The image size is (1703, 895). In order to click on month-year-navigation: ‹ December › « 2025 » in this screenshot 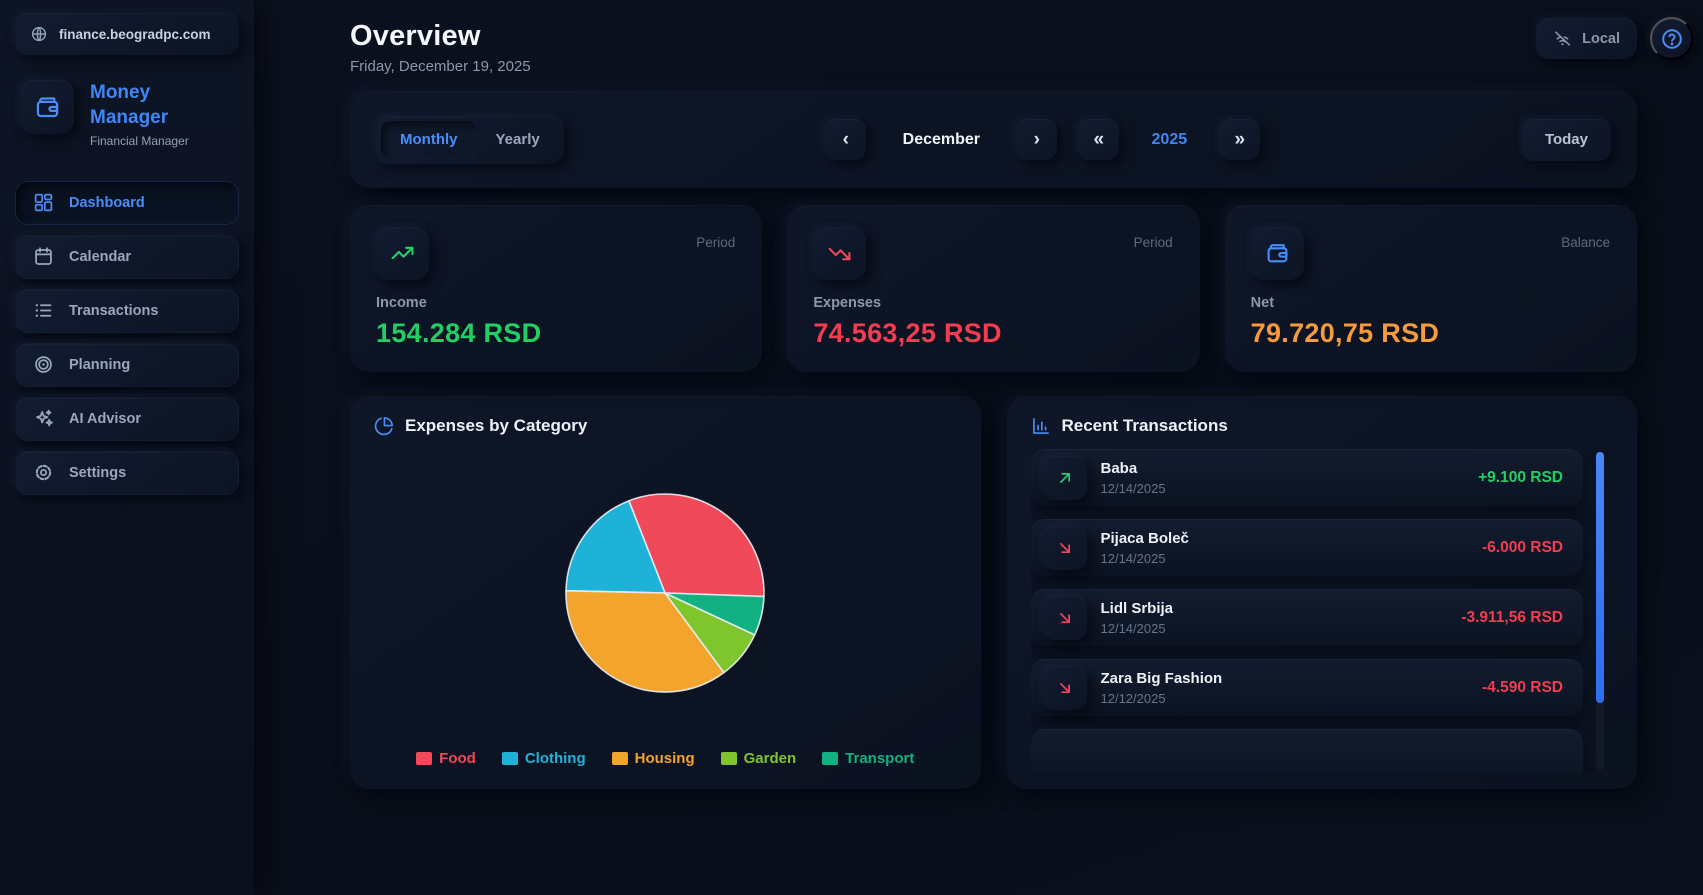, I will do `click(1043, 139)`.